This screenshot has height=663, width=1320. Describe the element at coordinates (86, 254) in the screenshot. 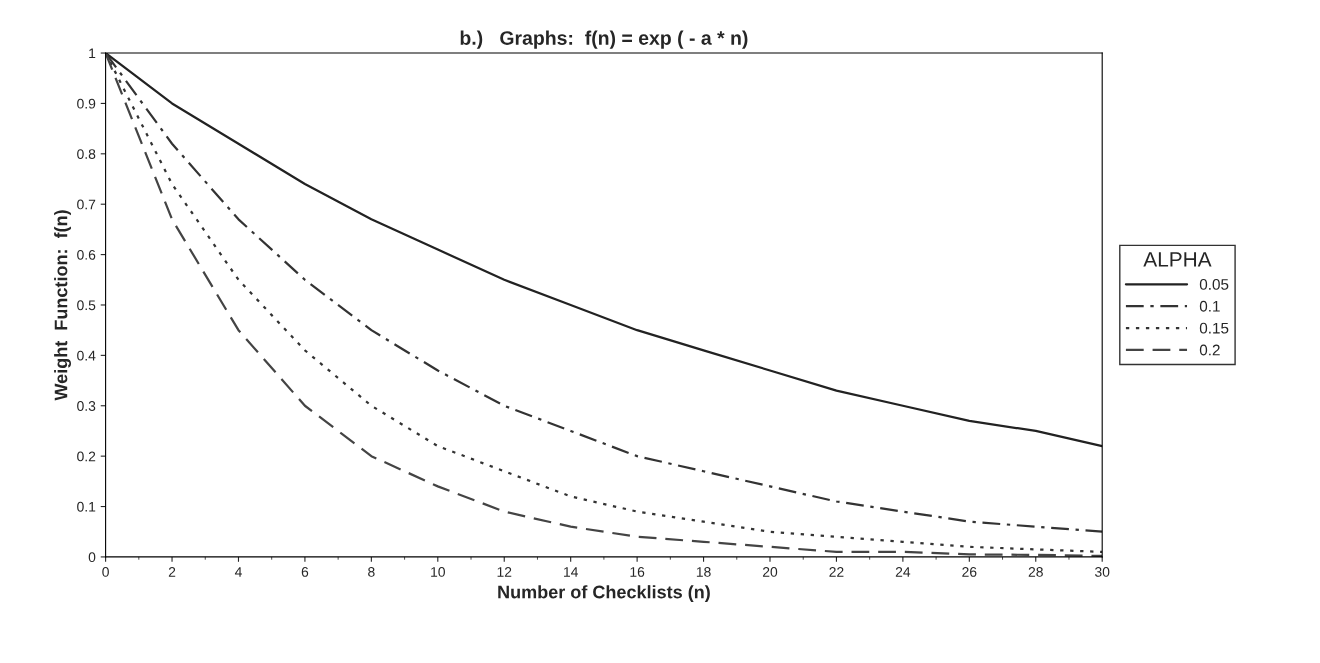

I see `y-tick-label: 0.6` at that location.